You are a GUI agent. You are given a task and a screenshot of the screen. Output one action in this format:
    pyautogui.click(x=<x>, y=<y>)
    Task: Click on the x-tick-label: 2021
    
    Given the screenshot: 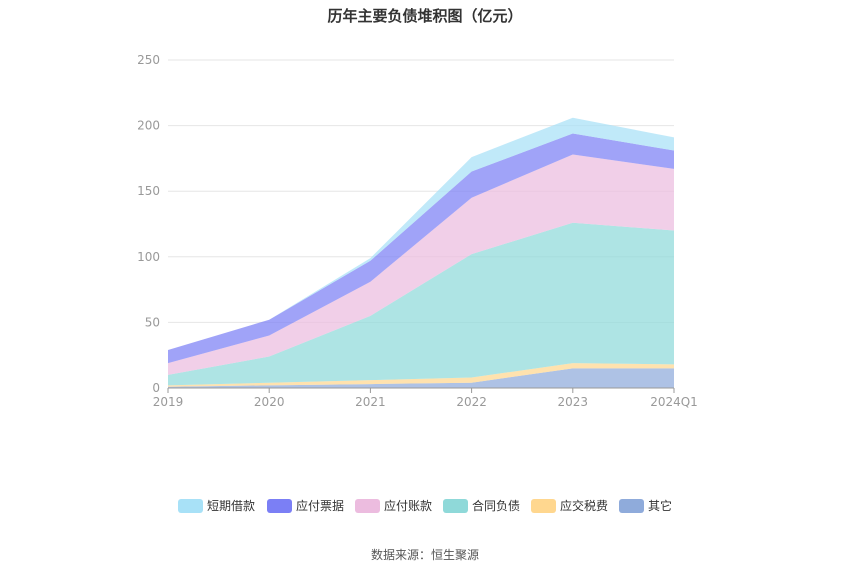 What is the action you would take?
    pyautogui.click(x=370, y=402)
    